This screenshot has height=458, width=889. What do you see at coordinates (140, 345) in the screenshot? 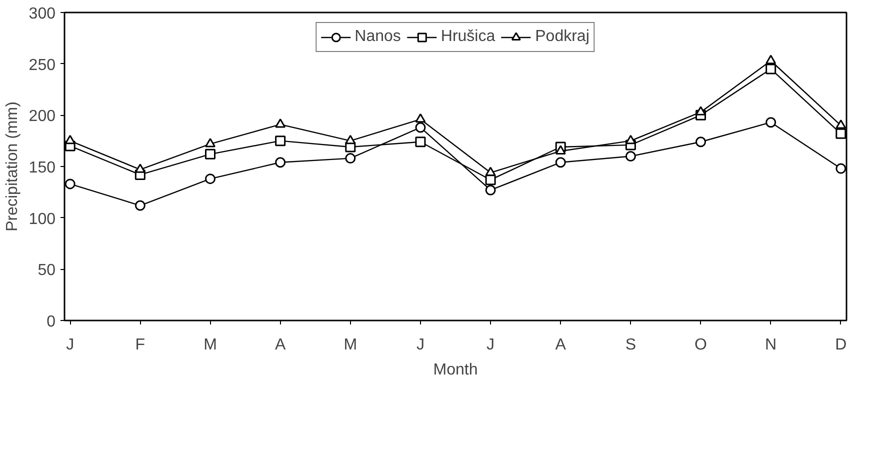
I see `x-tick-label: F` at bounding box center [140, 345].